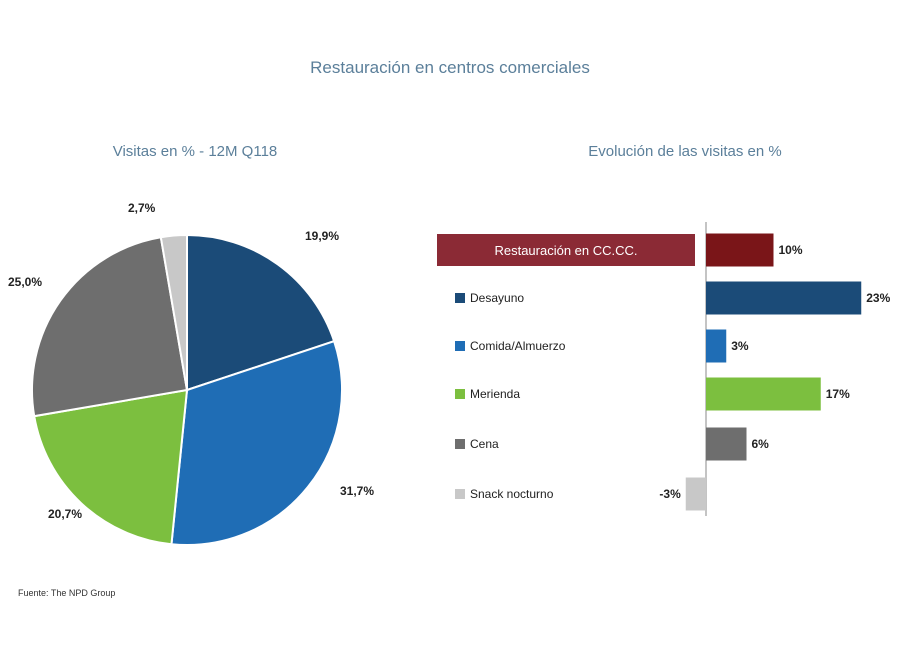  Describe the element at coordinates (110, 327) in the screenshot. I see `pie-slice-cena` at that location.